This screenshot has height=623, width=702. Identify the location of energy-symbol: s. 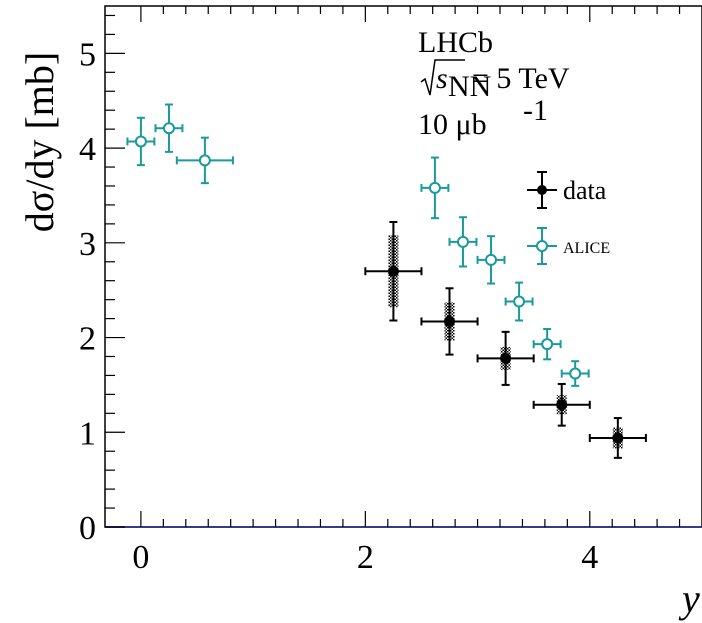
(442, 78).